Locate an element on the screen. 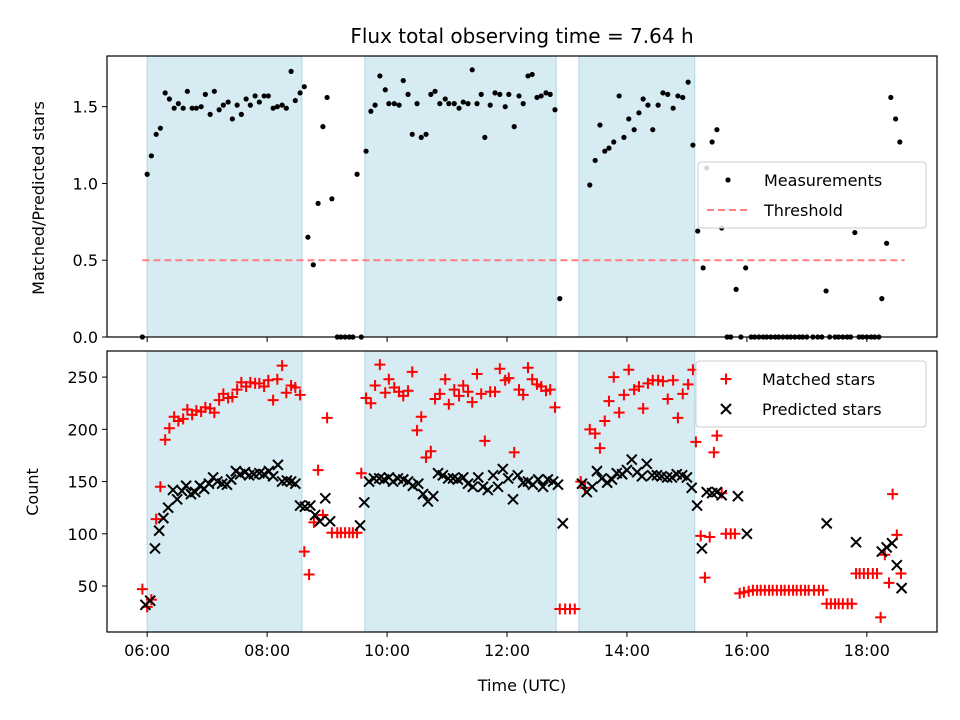 The image size is (960, 720). legend: Matched stars Predicted stars is located at coordinates (811, 394).